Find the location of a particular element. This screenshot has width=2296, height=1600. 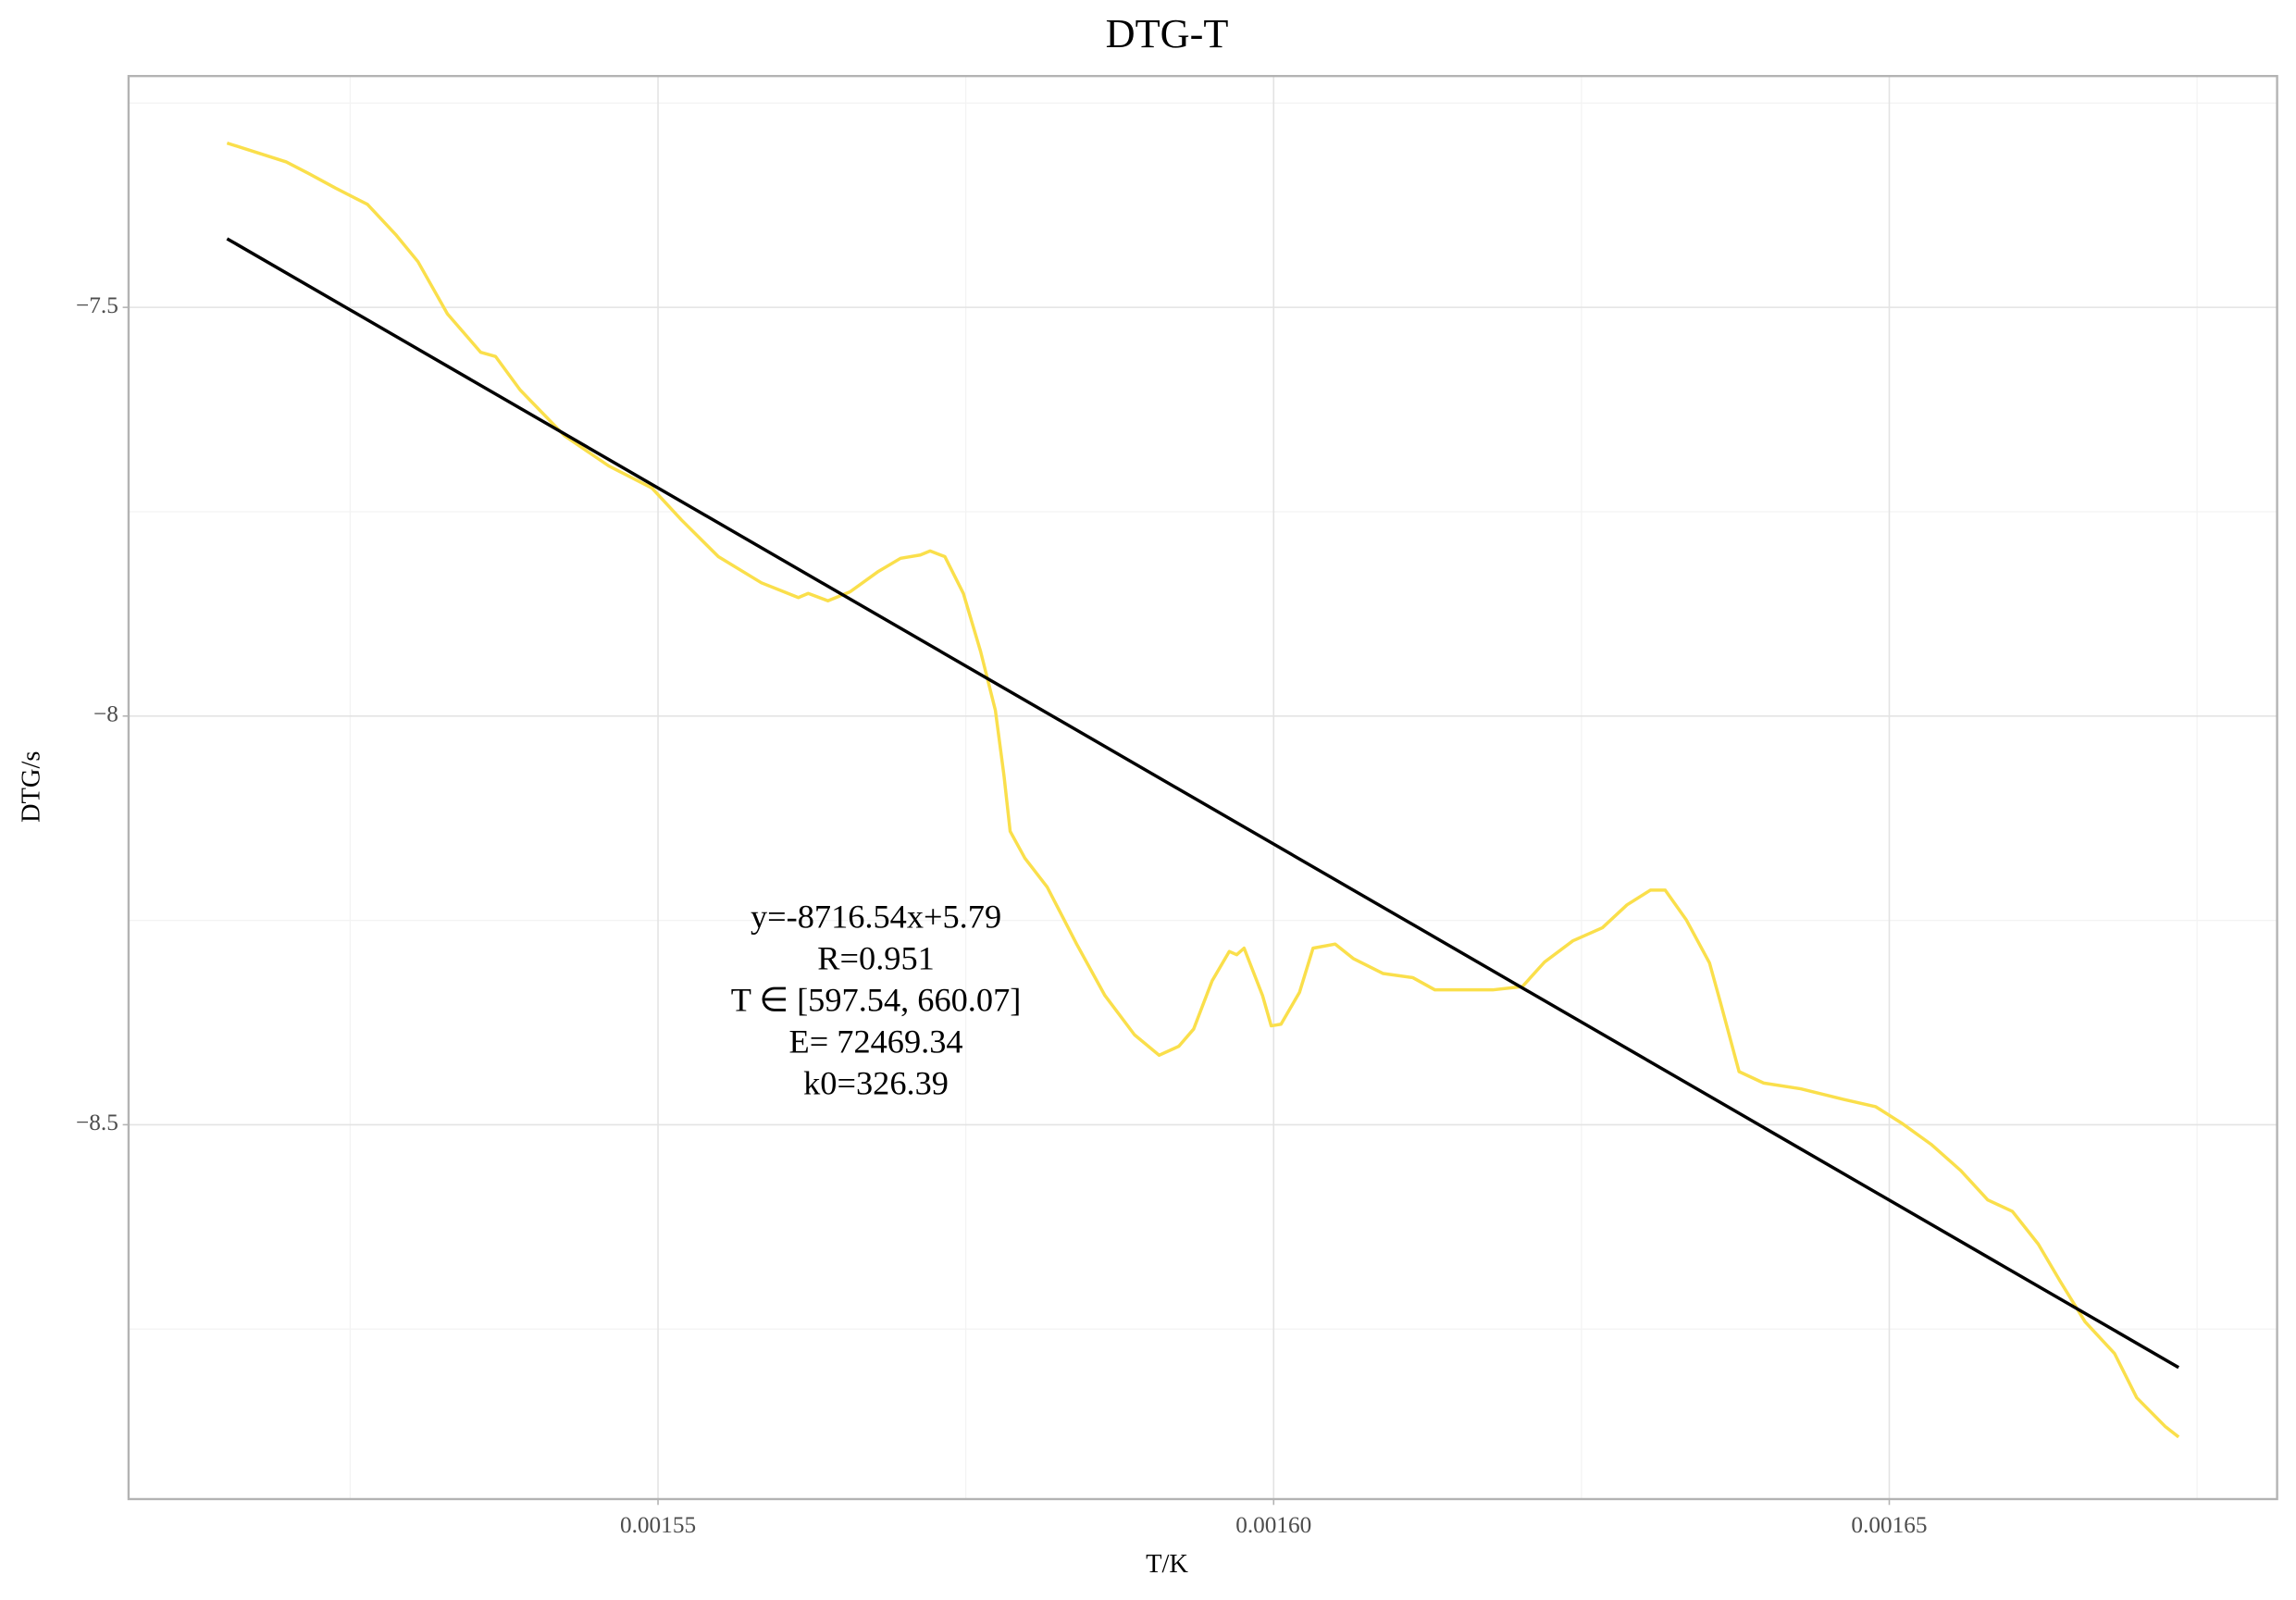

x-tick-label: 0.00155 is located at coordinates (658, 1525).